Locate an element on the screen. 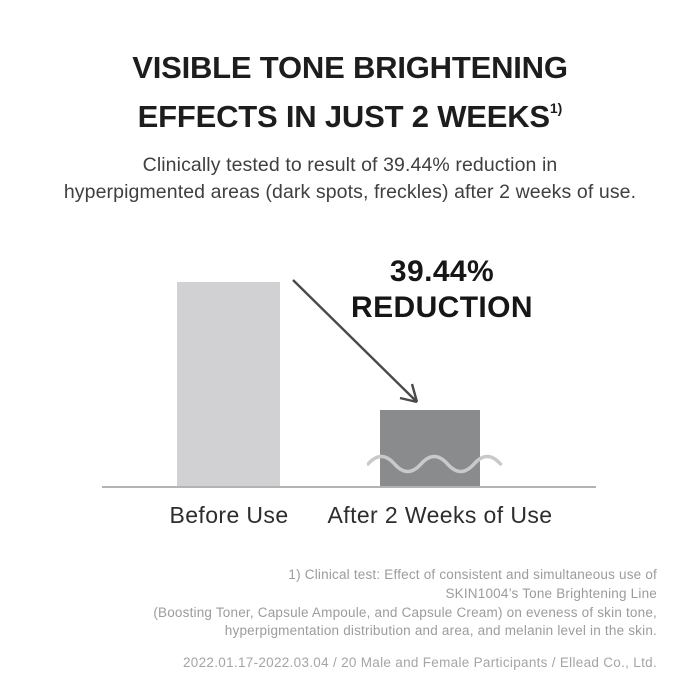 The width and height of the screenshot is (700, 700). reduction-value: 39.44% is located at coordinates (442, 271).